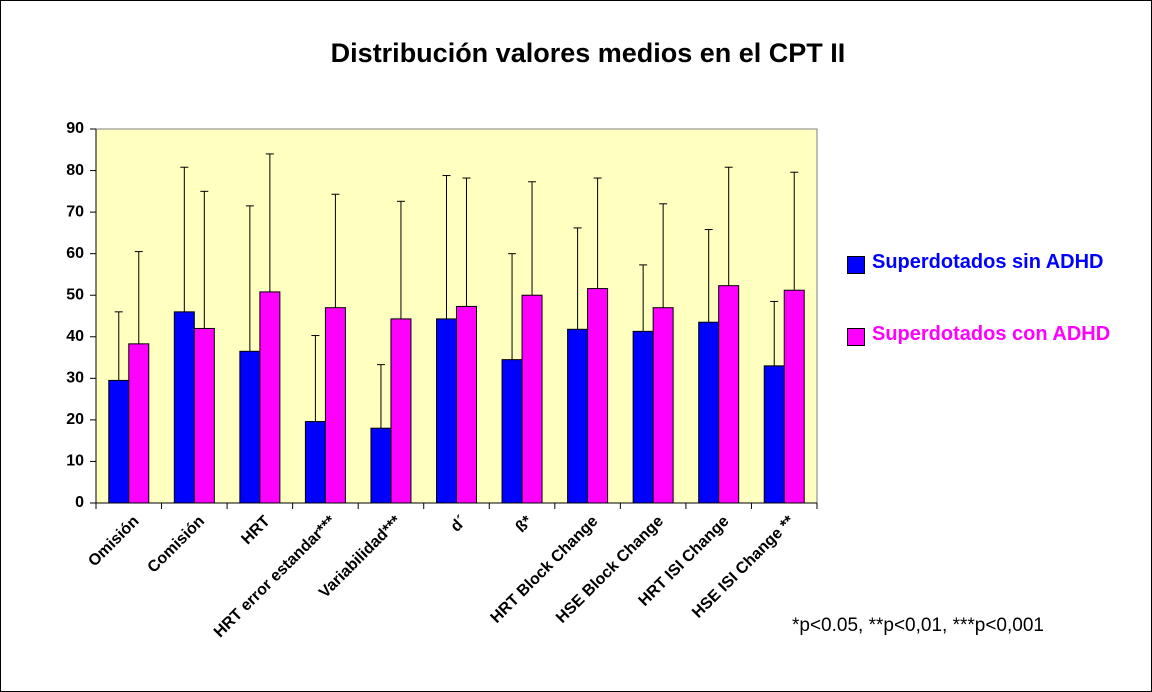 Image resolution: width=1152 pixels, height=692 pixels. I want to click on y-tick-label: 90, so click(75, 128).